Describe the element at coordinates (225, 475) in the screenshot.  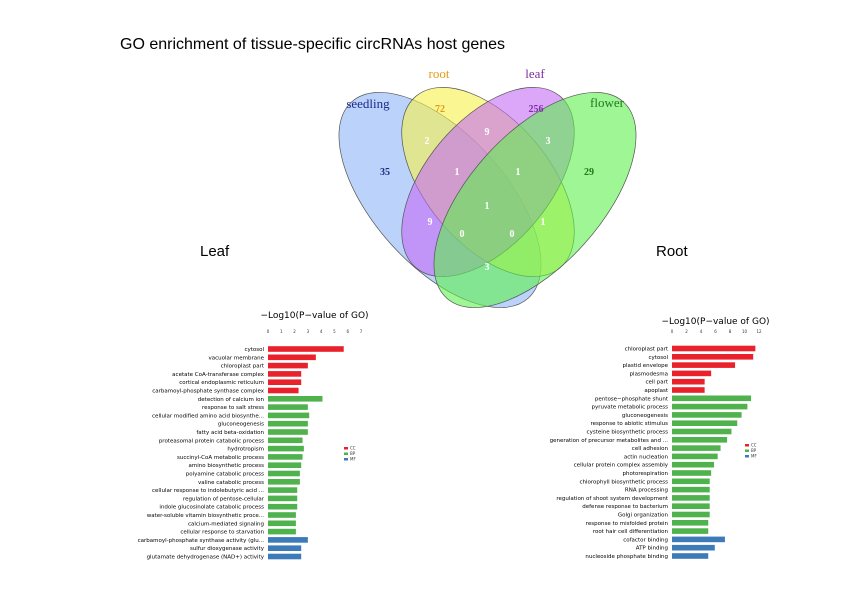
I see `leaf-chart-category-label: polyamine catabolic process` at that location.